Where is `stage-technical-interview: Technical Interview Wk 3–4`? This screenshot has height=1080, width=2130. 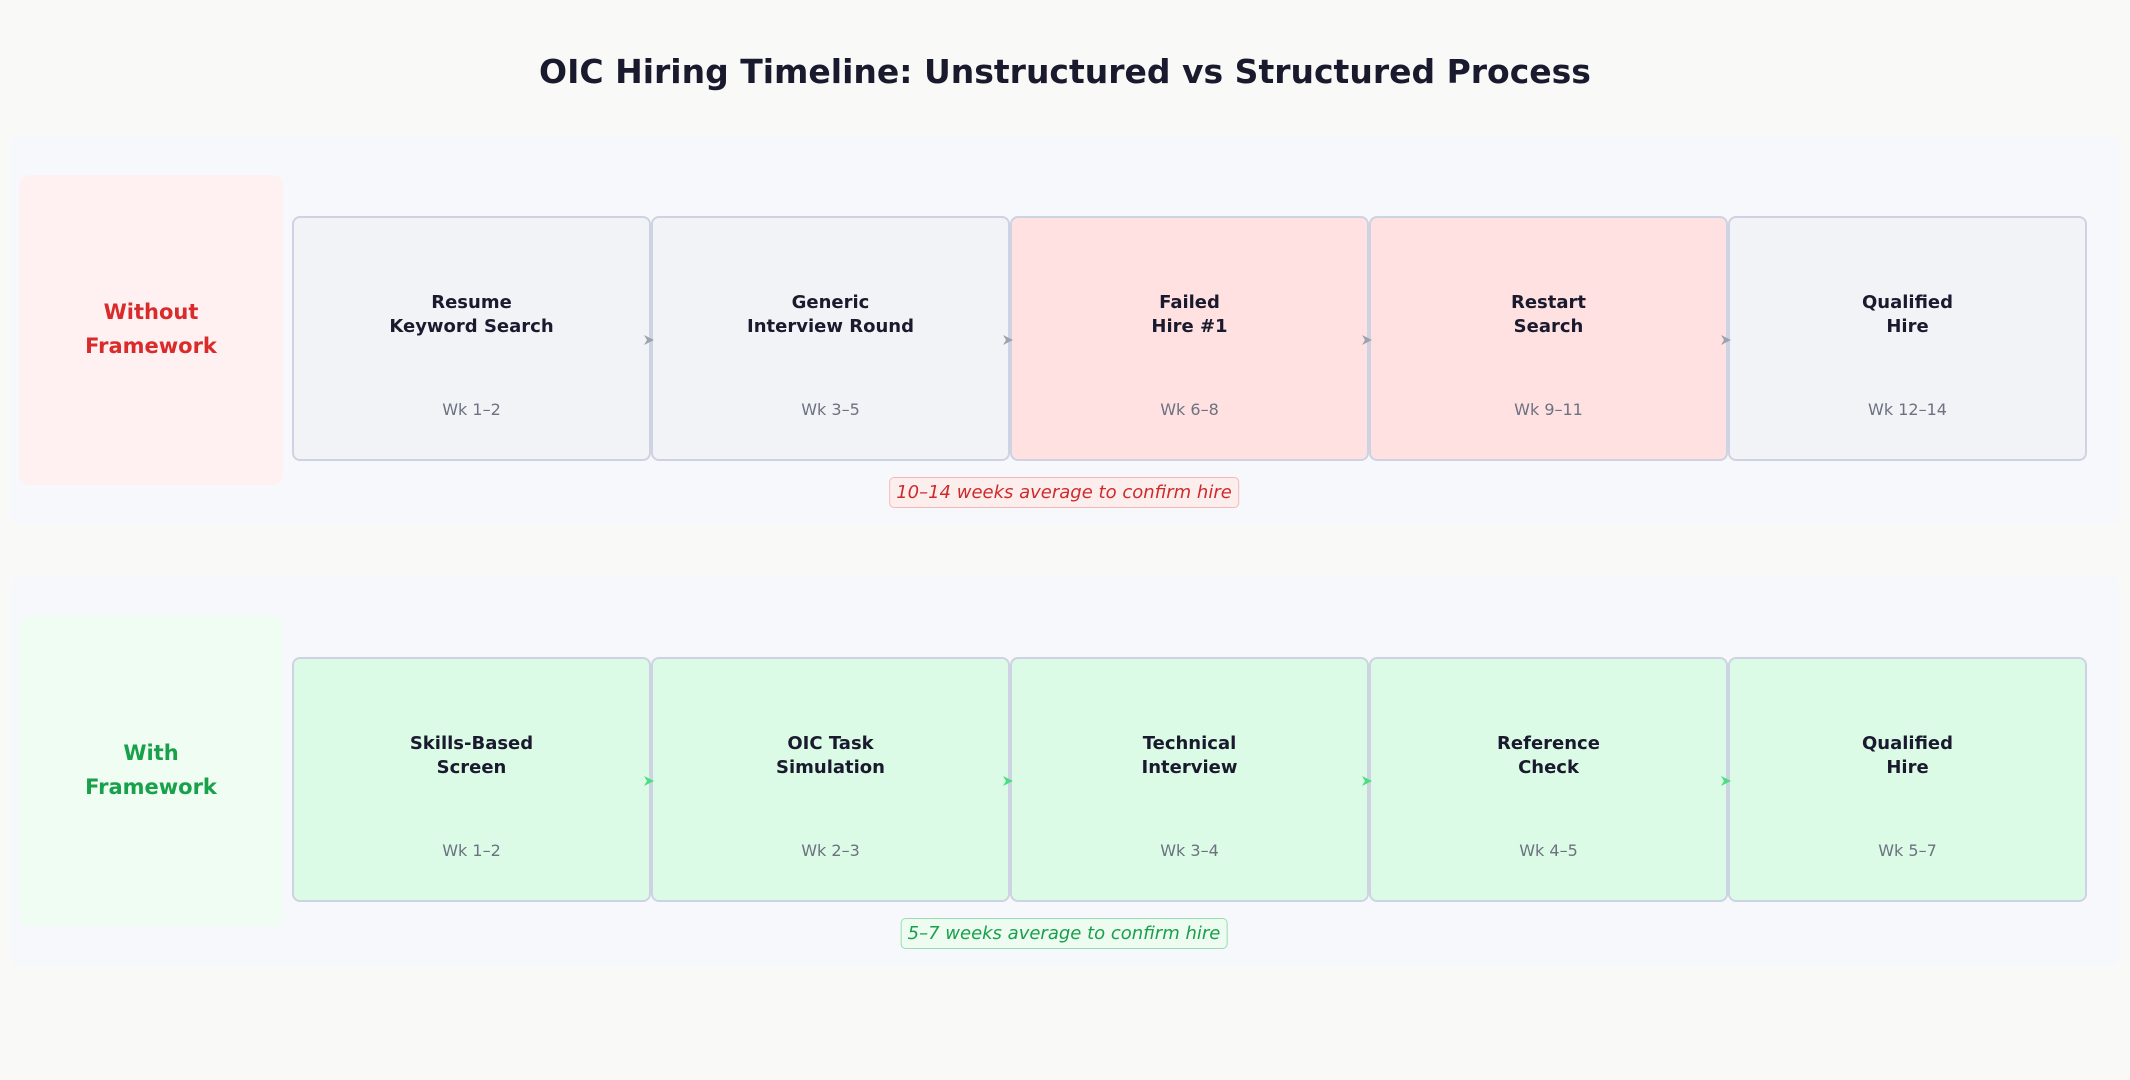 stage-technical-interview: Technical Interview Wk 3–4 is located at coordinates (1189, 779).